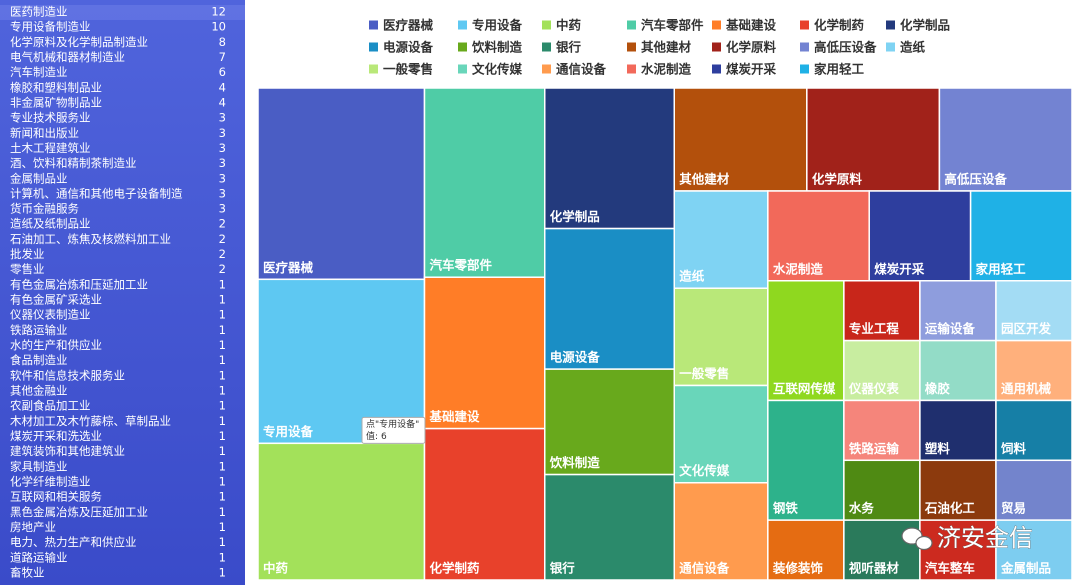  Describe the element at coordinates (73, 163) in the screenshot. I see `industry-name: 酒、饮料和精制茶制造业` at that location.